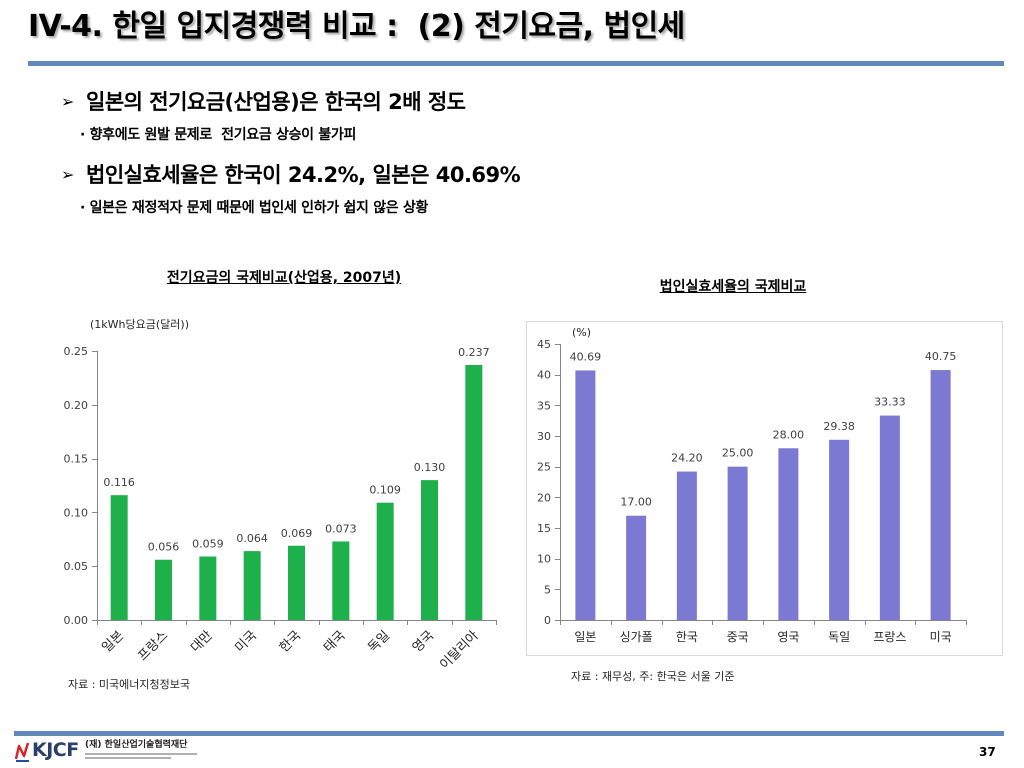 The height and width of the screenshot is (768, 1024). I want to click on electricity-y-tick-label: 0.25, so click(76, 351).